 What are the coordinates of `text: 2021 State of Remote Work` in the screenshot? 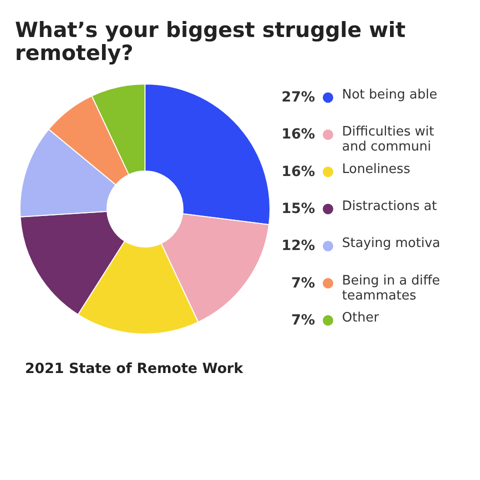 It's located at (134, 369).